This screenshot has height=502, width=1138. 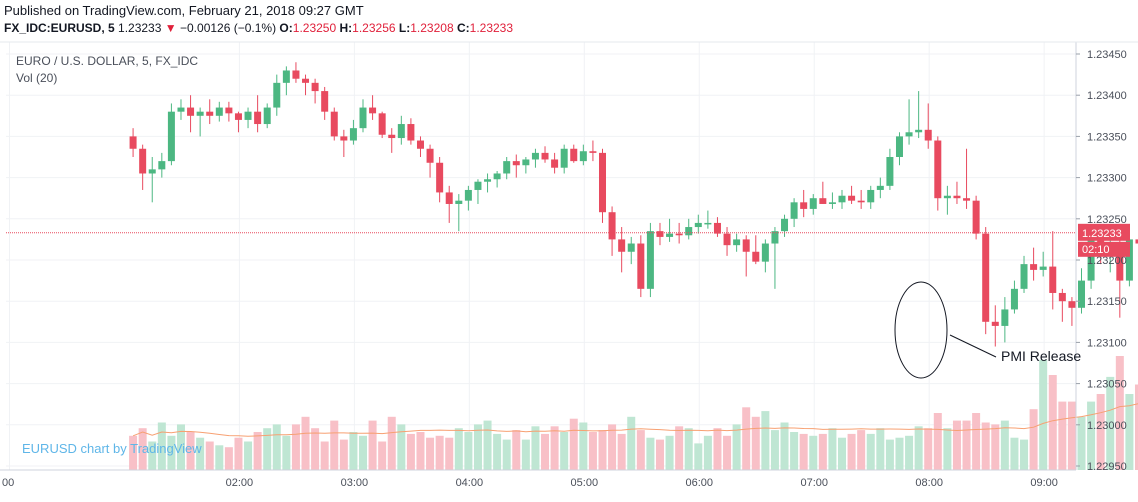 What do you see at coordinates (36, 78) in the screenshot?
I see `legend-volume: Vol (20)` at bounding box center [36, 78].